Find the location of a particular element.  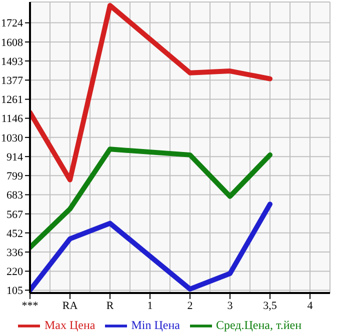

x-tick-label: 3,5 is located at coordinates (270, 306).